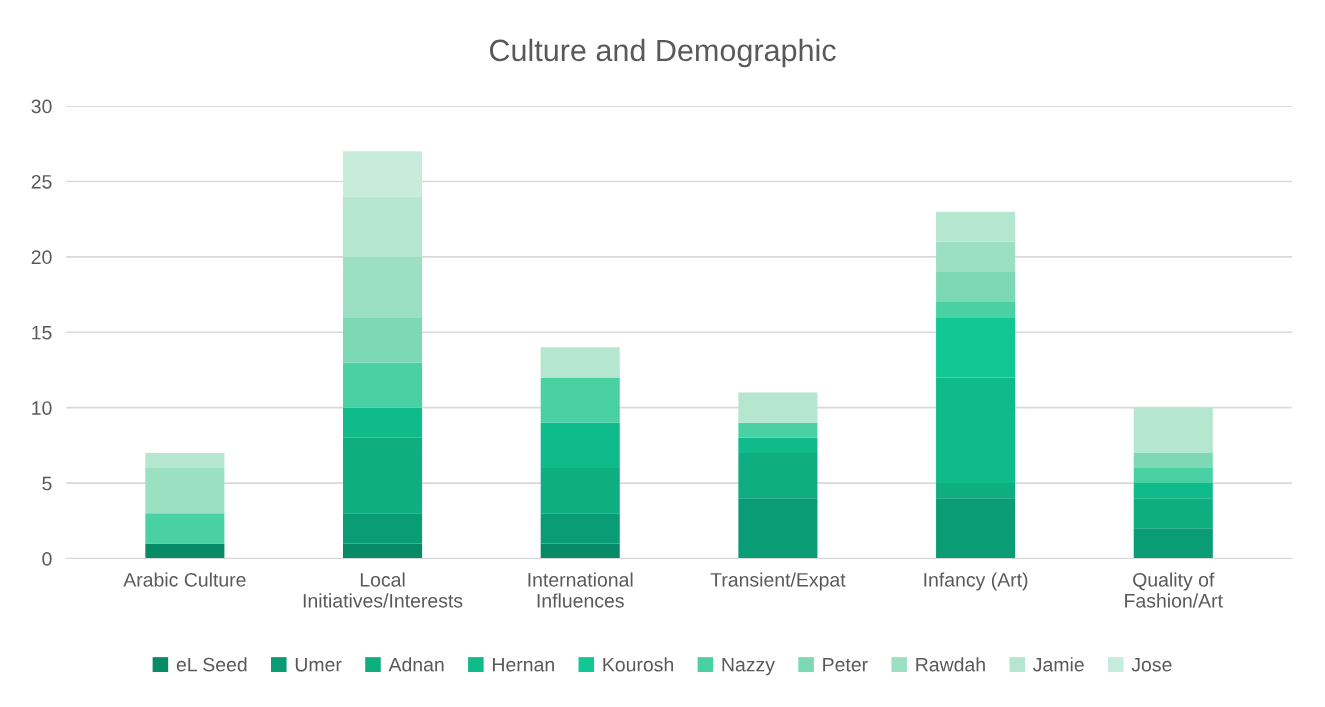  What do you see at coordinates (42, 408) in the screenshot?
I see `y-tick-label: 10` at bounding box center [42, 408].